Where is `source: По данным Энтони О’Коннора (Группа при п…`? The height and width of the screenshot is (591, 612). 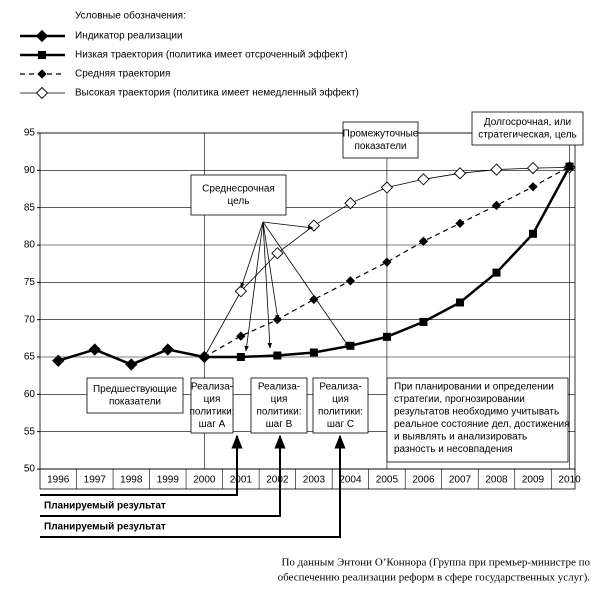
source: По данным Энтони О’Коннора (Группа при п… is located at coordinates (435, 563).